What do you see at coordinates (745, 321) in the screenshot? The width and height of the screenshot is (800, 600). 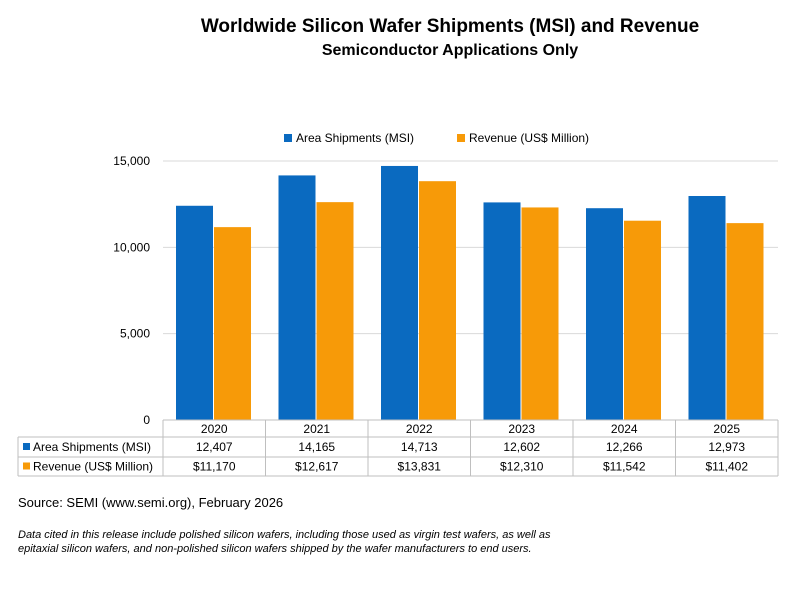 I see `bar-revenue-2025` at bounding box center [745, 321].